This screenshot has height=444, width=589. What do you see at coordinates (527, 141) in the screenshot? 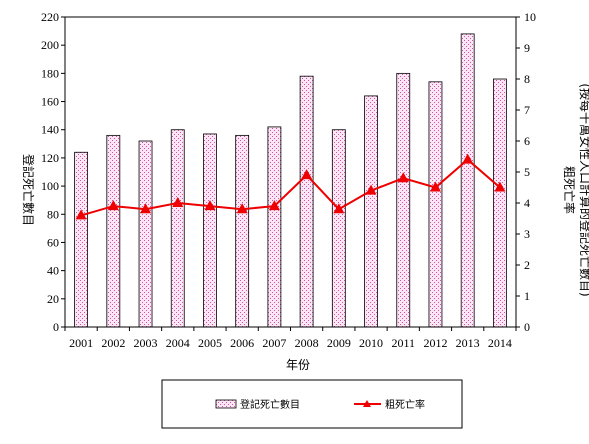
I see `right-tick-label: 6` at bounding box center [527, 141].